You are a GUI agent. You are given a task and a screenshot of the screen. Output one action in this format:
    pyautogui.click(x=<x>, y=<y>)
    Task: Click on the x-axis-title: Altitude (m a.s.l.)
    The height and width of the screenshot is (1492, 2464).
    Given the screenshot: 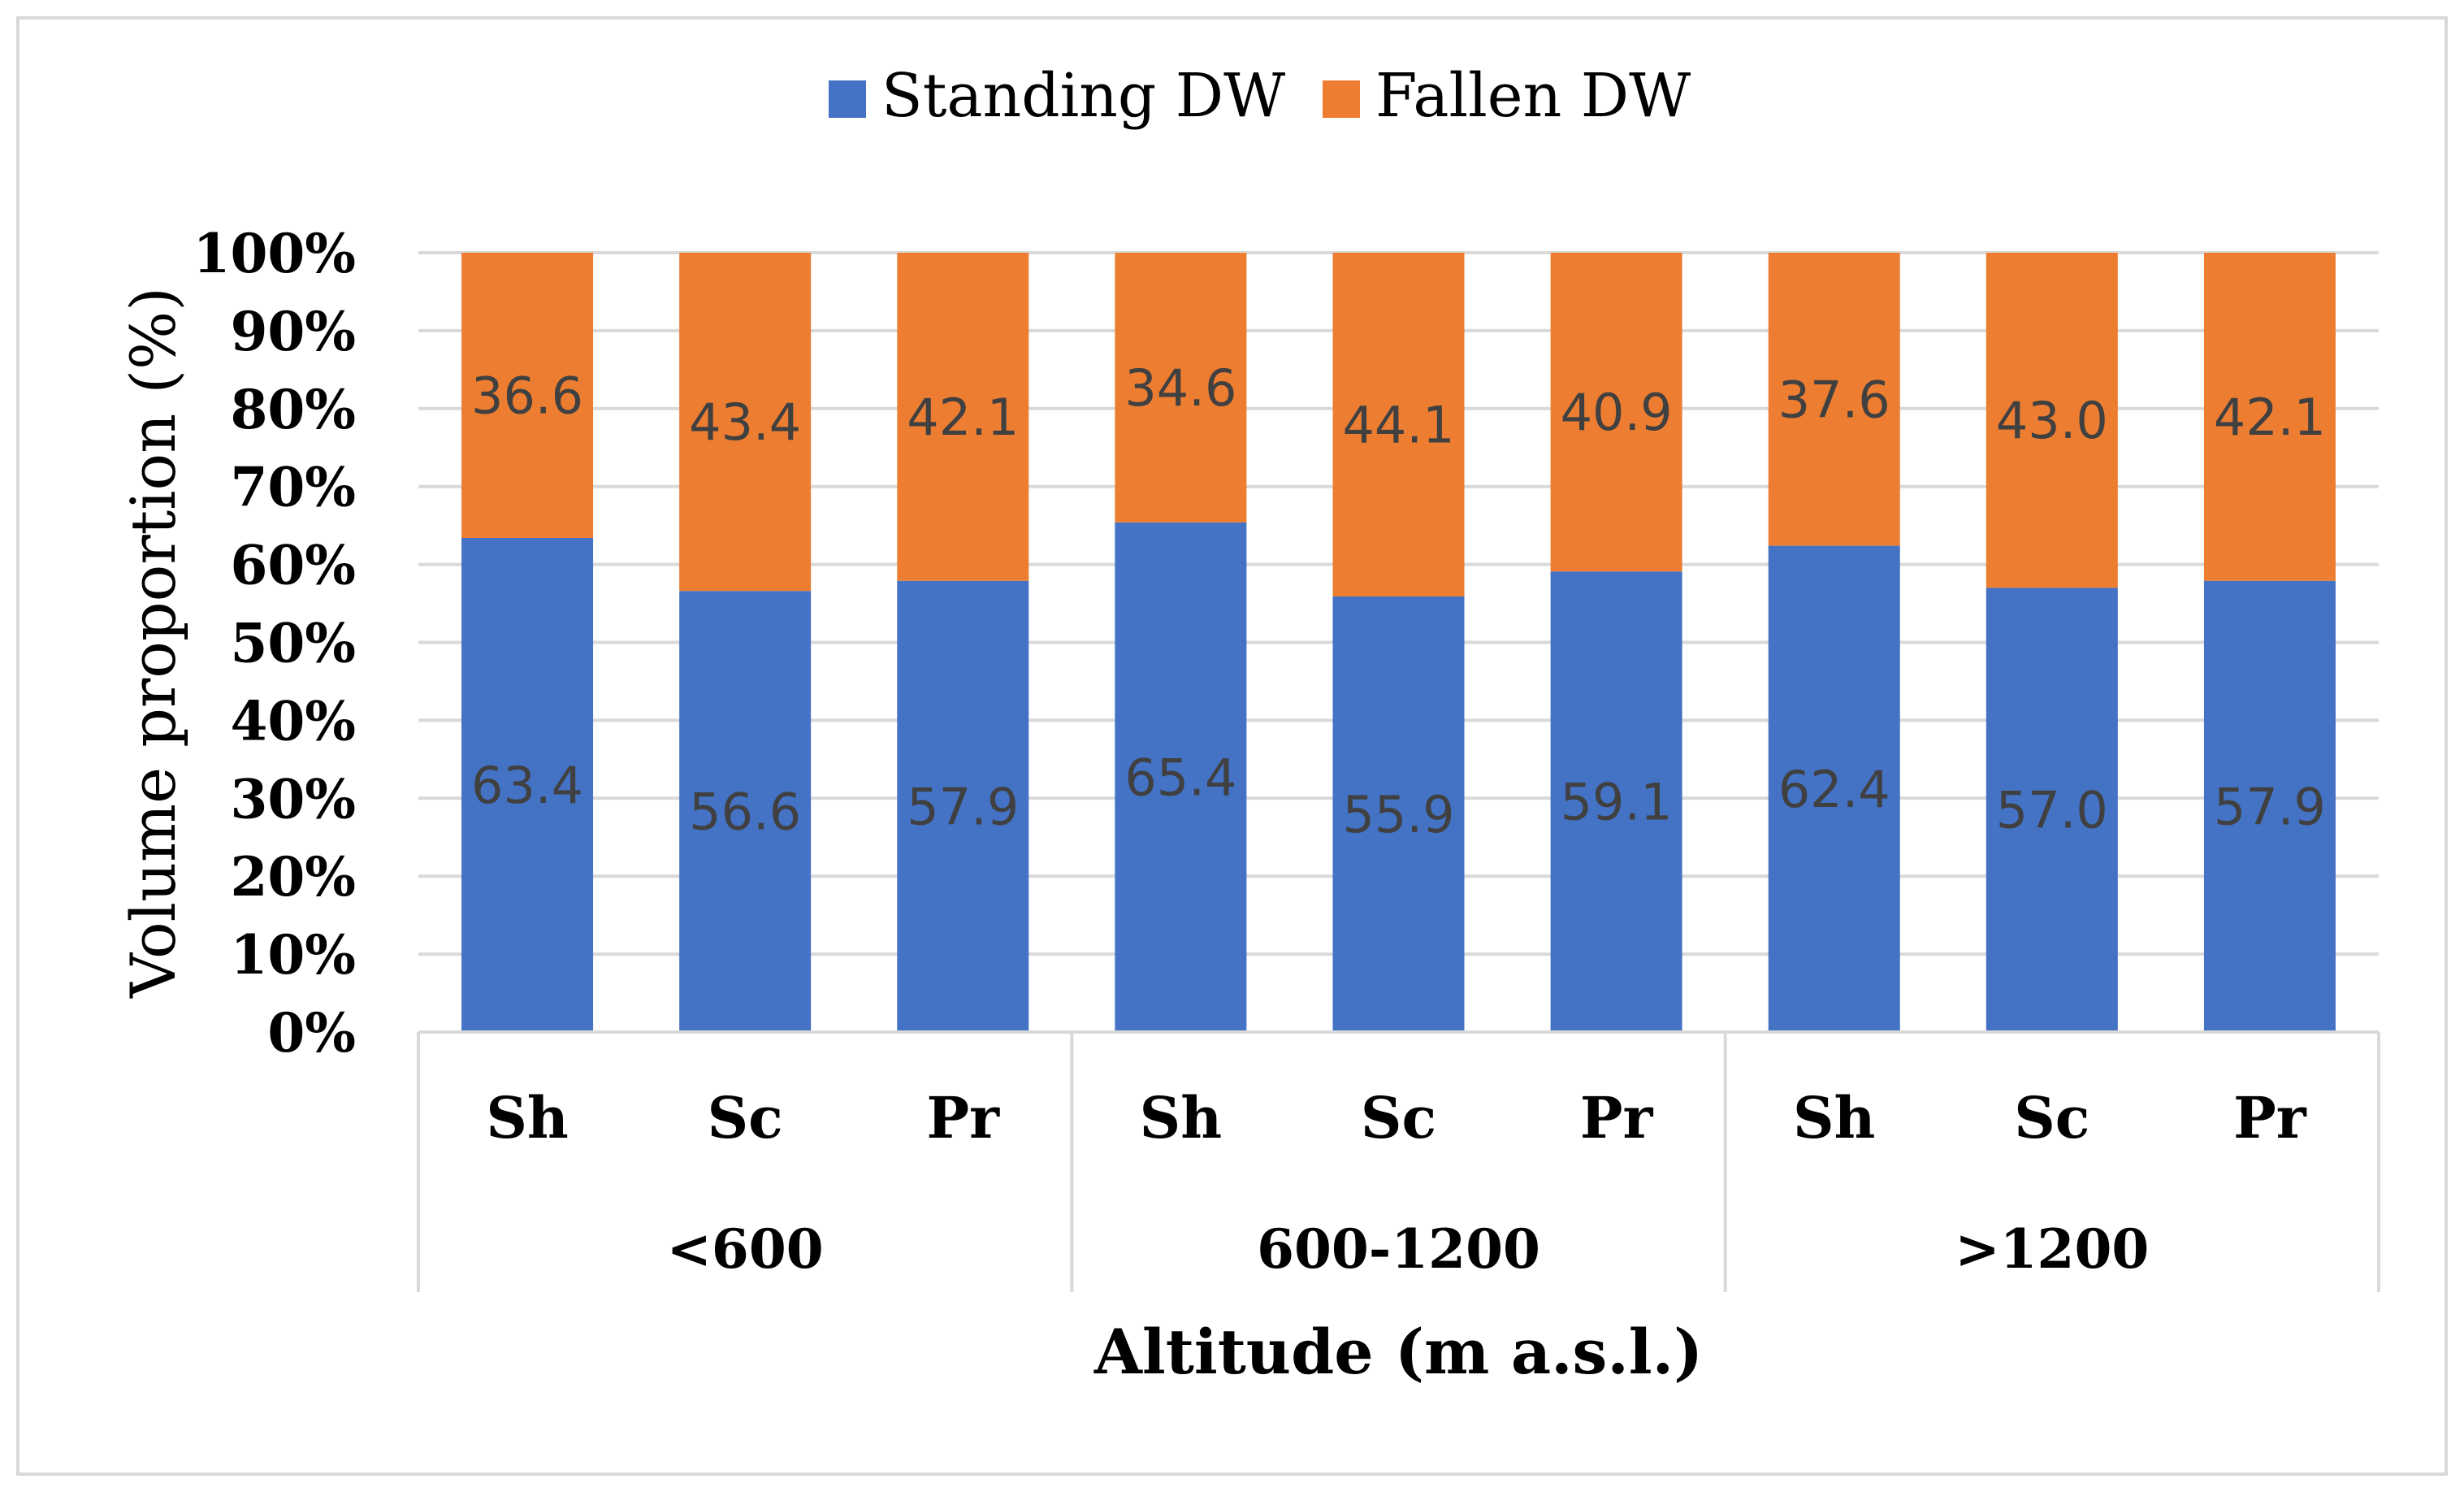 What is the action you would take?
    pyautogui.click(x=1398, y=1352)
    